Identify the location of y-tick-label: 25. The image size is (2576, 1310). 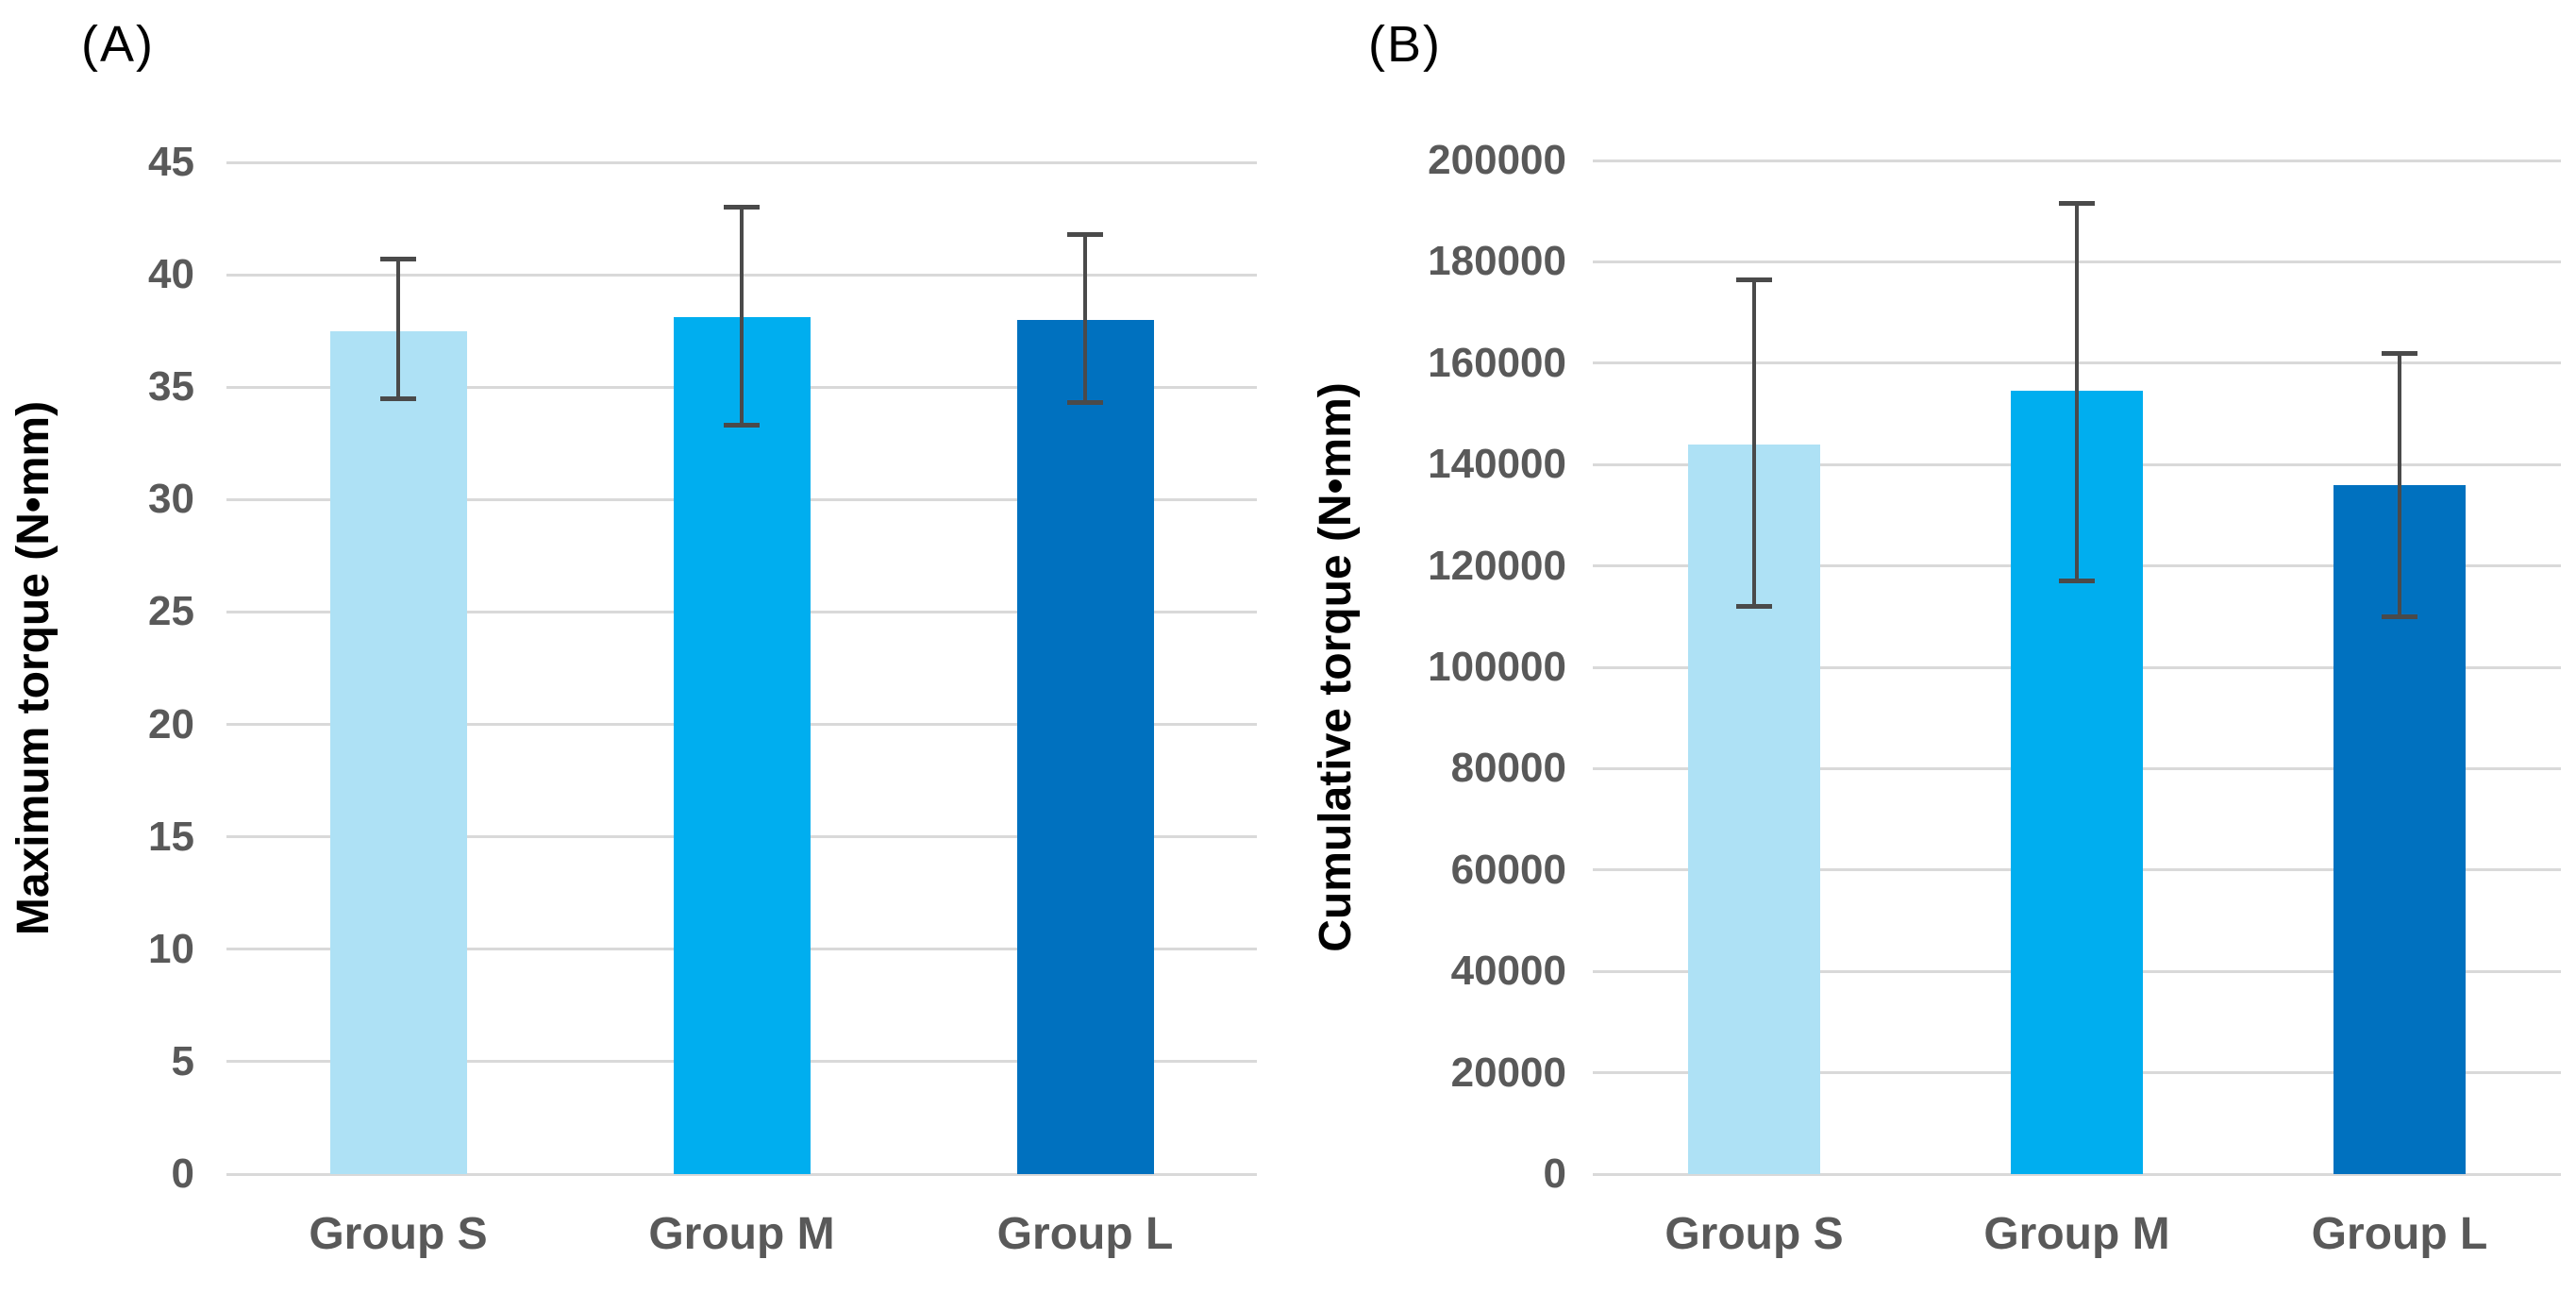
(171, 611).